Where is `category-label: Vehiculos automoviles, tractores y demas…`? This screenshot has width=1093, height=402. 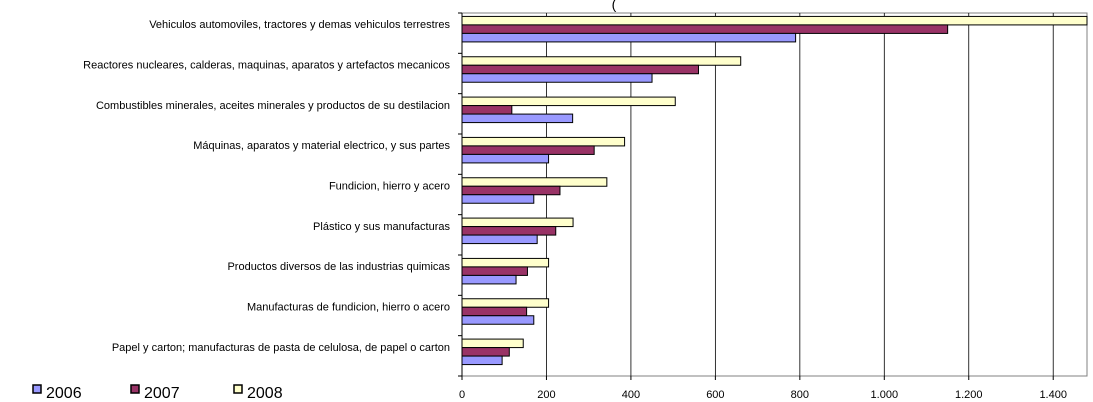
category-label: Vehiculos automoviles, tractores y demas… is located at coordinates (299, 25).